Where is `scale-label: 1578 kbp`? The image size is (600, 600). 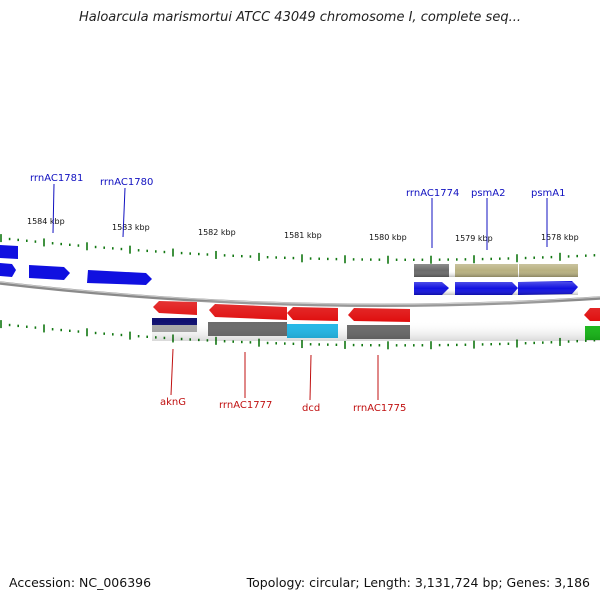 scale-label: 1578 kbp is located at coordinates (560, 237).